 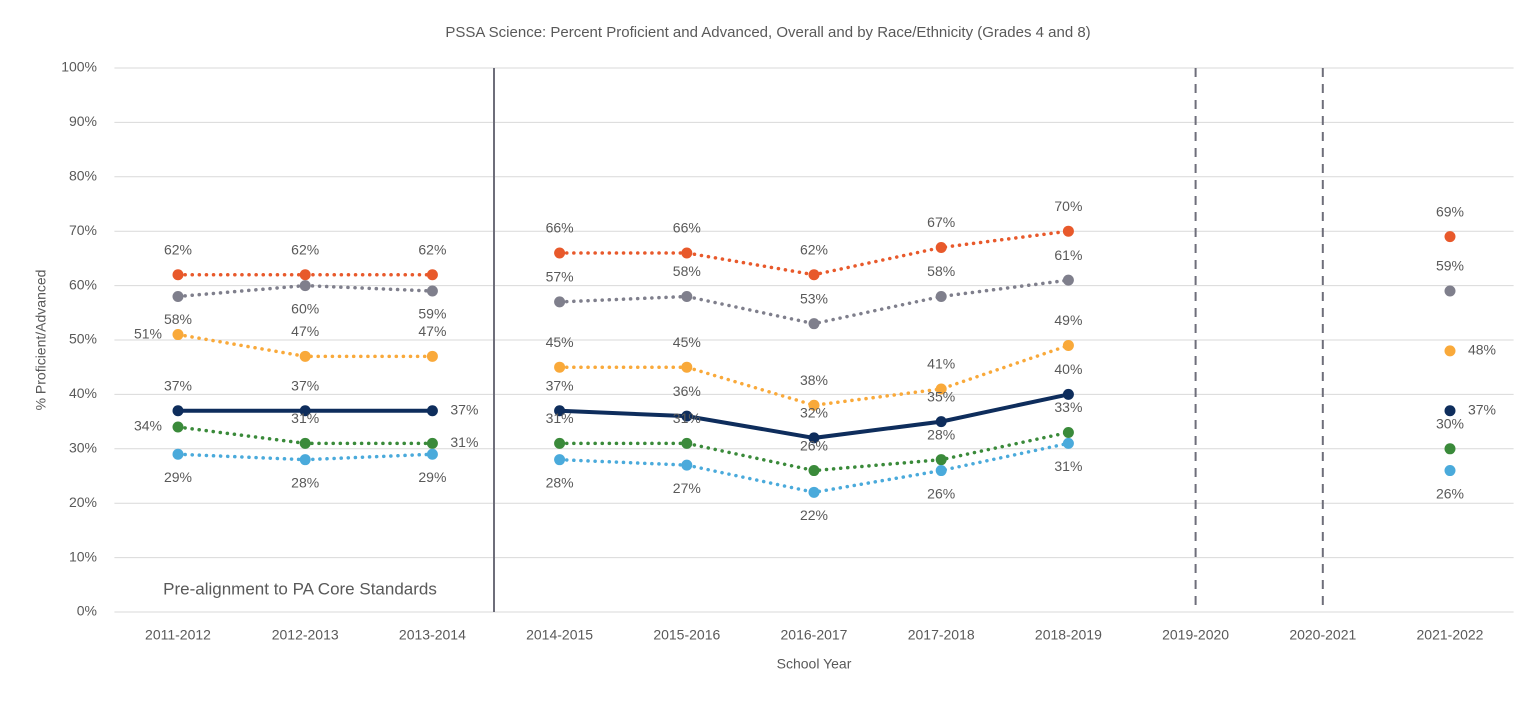 I want to click on y-tick-label: 10%, so click(x=83, y=556).